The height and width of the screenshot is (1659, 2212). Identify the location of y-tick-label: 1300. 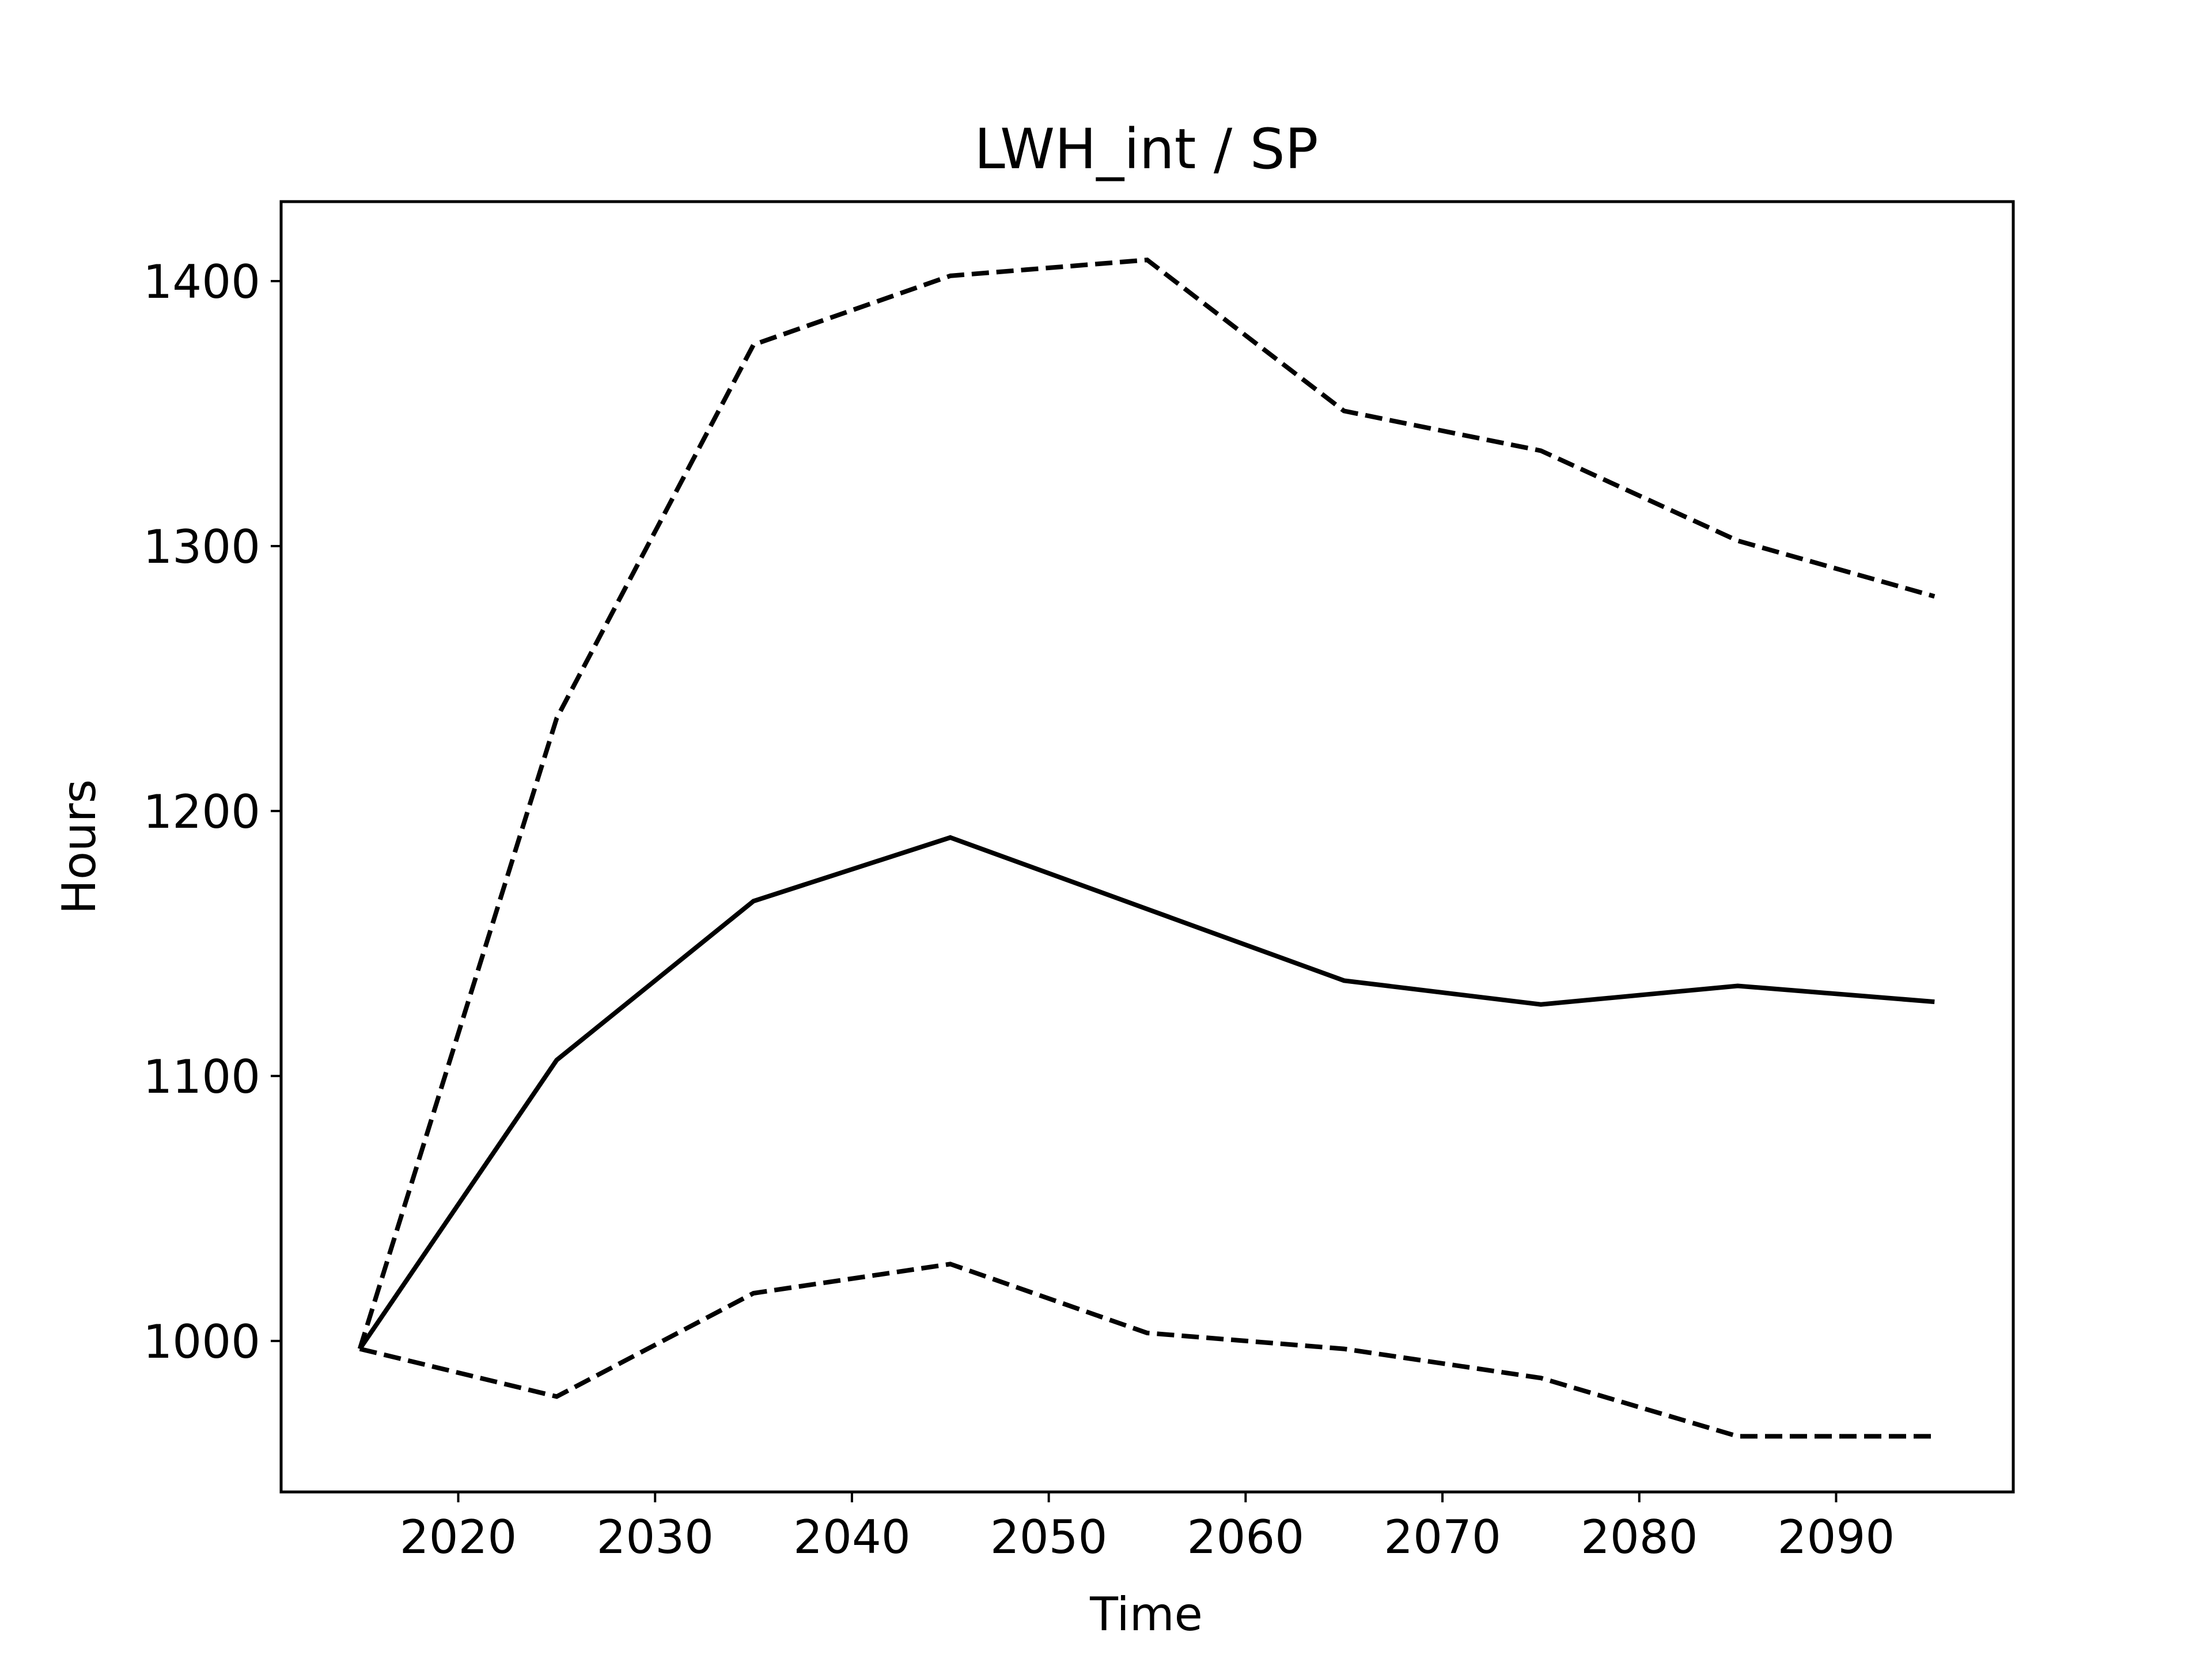
(201, 547).